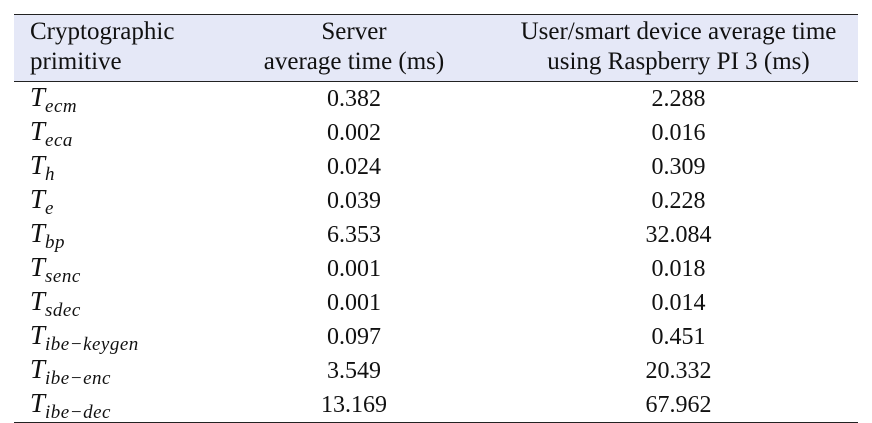 The image size is (872, 423). Describe the element at coordinates (78, 378) in the screenshot. I see `primitive-subscript: ibe−enc` at that location.